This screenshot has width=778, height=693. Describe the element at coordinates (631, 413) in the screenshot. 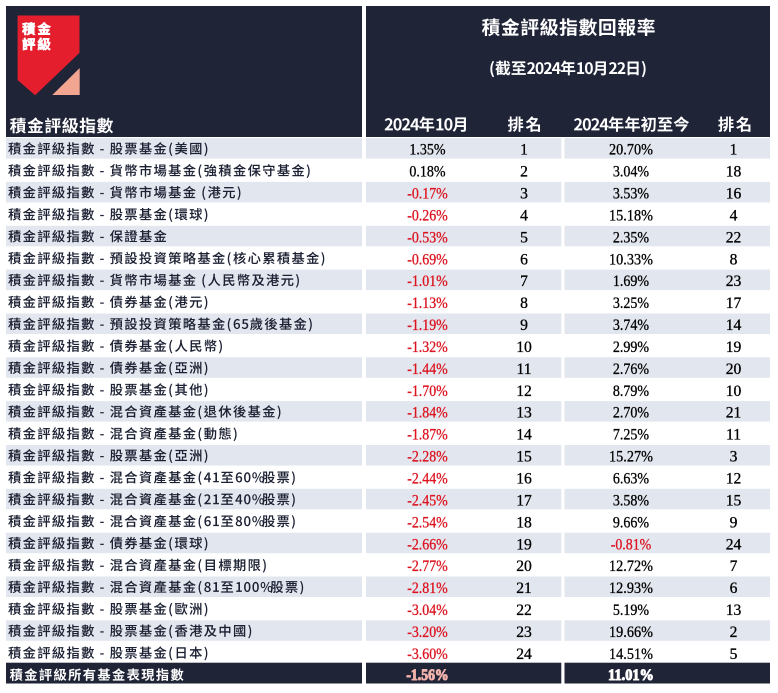

I see `svg-text: 2.70%` at that location.